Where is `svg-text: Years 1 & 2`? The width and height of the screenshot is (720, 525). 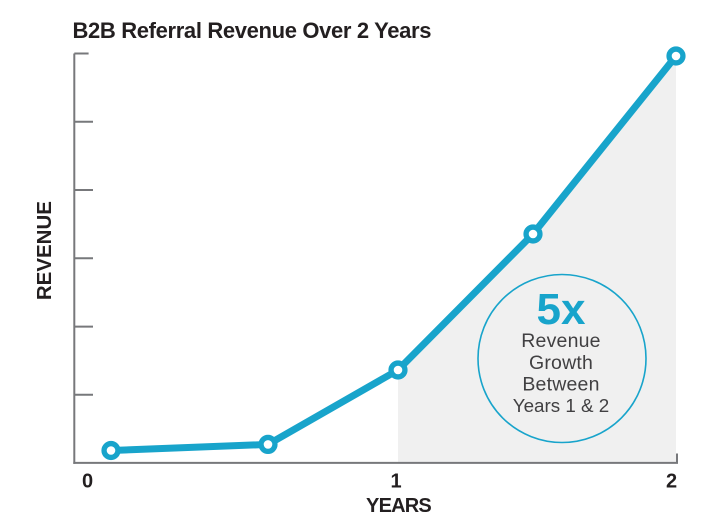 svg-text: Years 1 & 2 is located at coordinates (561, 405).